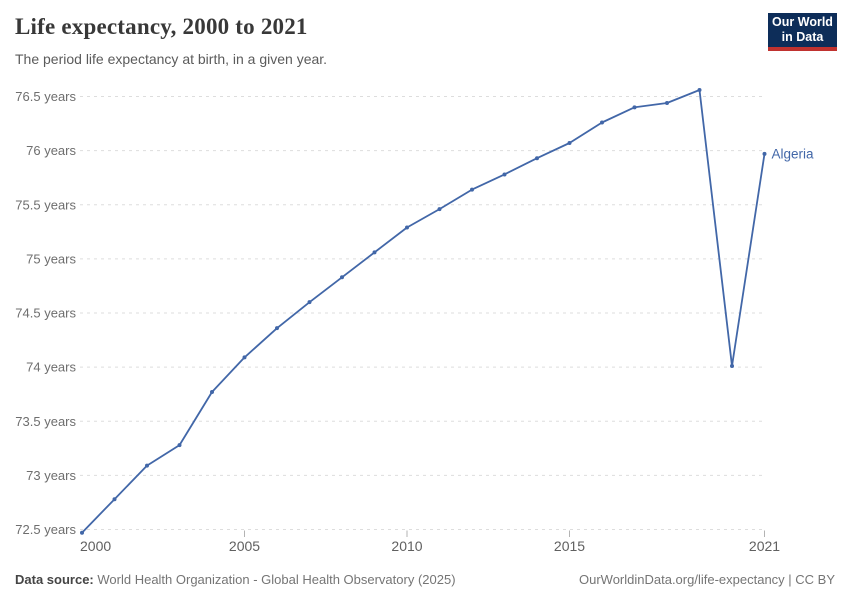  What do you see at coordinates (45, 204) in the screenshot?
I see `y-axis-label: 75.5 years` at bounding box center [45, 204].